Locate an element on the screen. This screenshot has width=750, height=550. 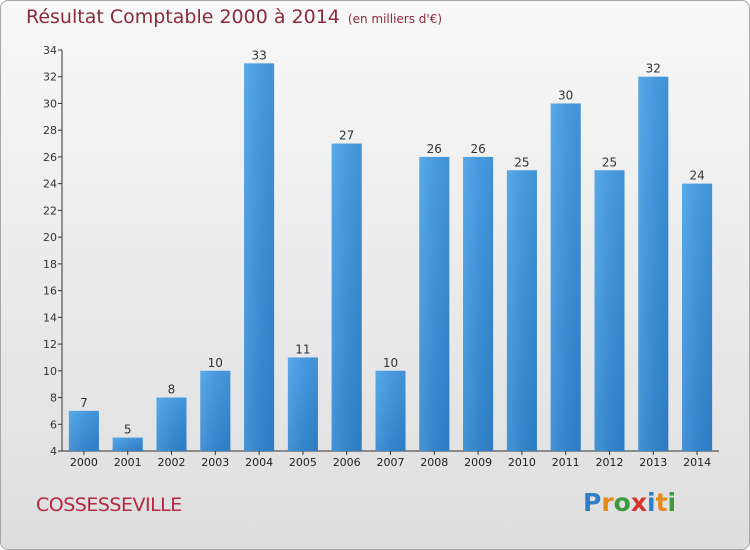
logo-letter: P is located at coordinates (592, 502).